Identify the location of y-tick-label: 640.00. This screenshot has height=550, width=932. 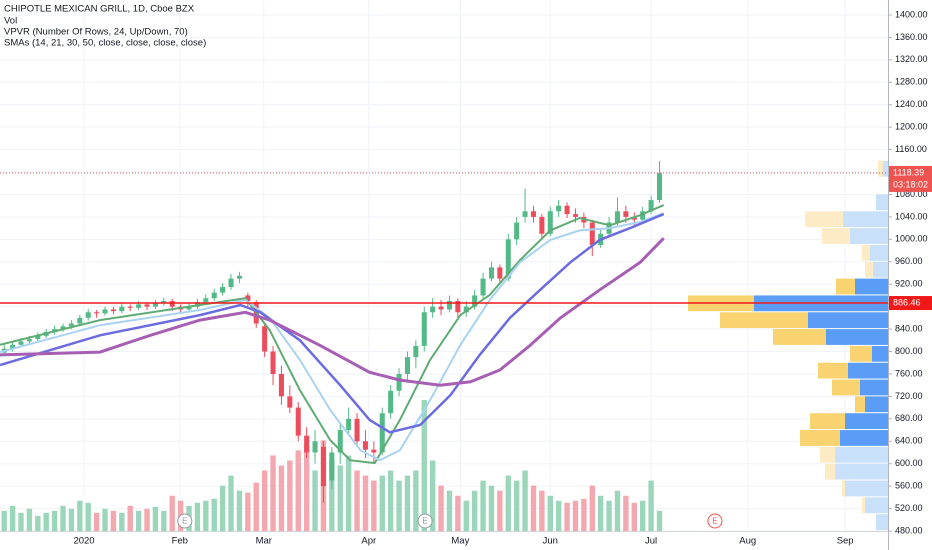
(909, 441).